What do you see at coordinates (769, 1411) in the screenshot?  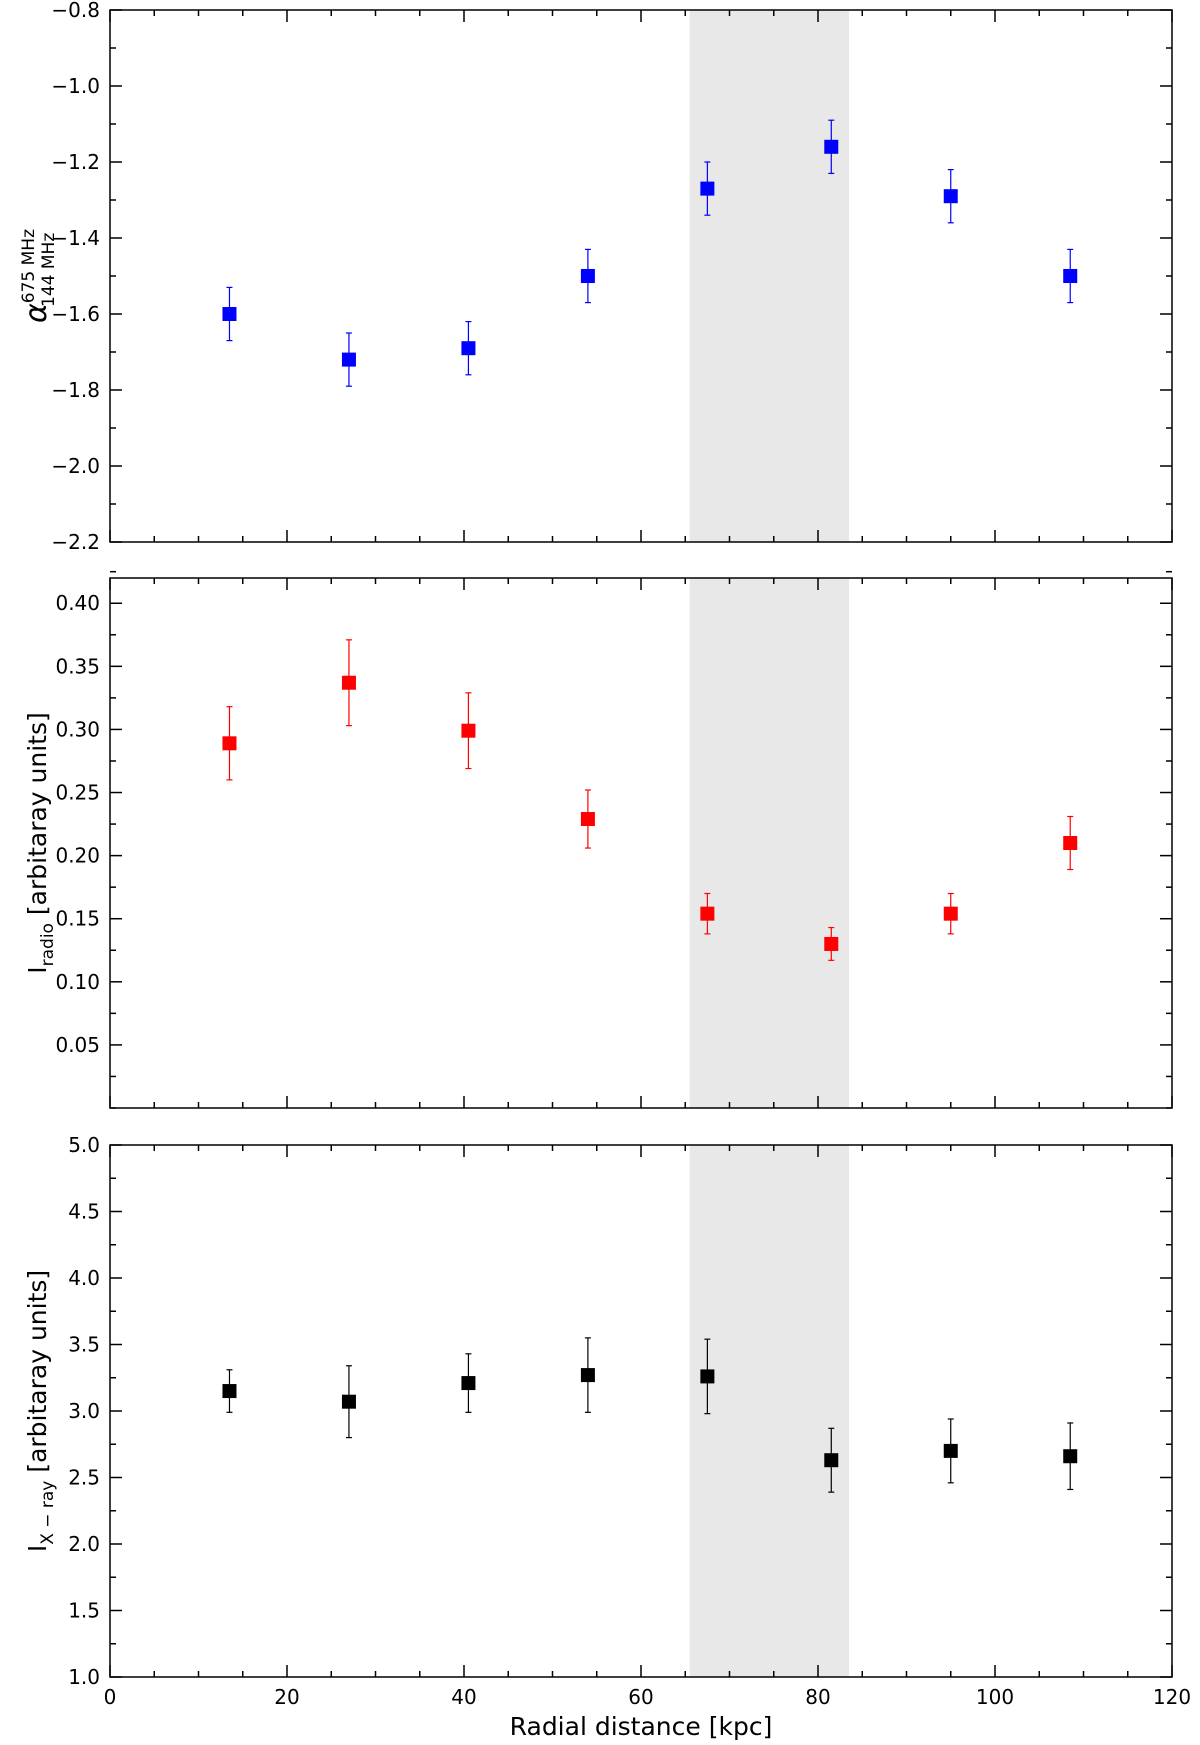 I see `shaded-region-xray-intensity` at bounding box center [769, 1411].